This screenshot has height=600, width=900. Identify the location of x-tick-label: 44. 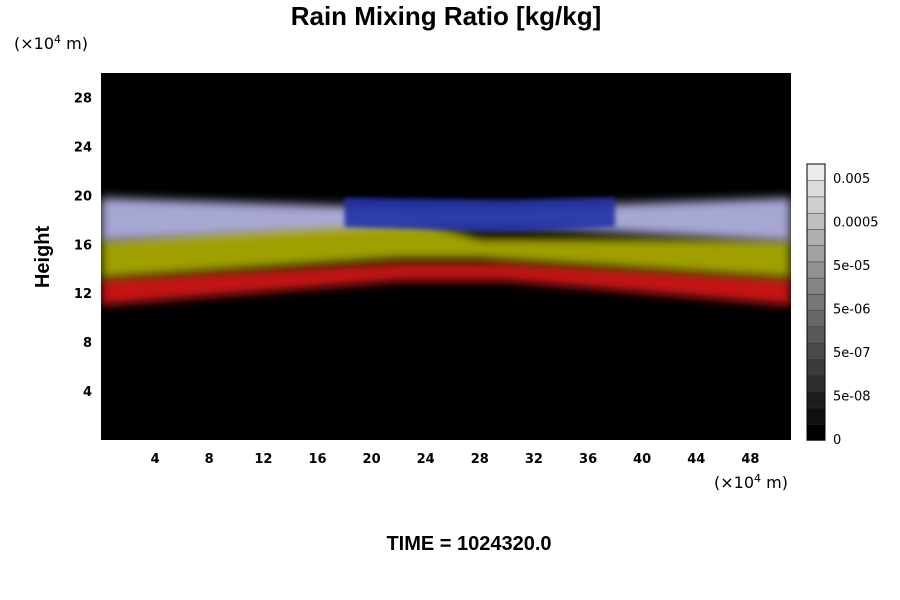
(696, 459).